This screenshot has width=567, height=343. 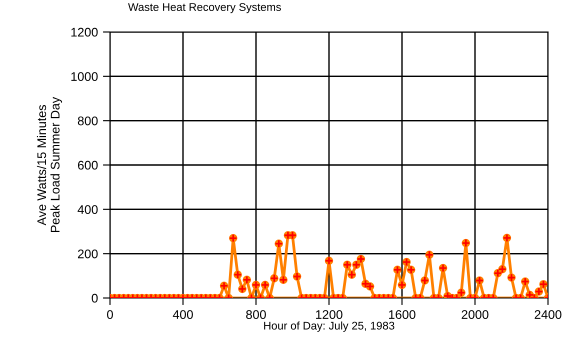 What do you see at coordinates (329, 314) in the screenshot?
I see `x-tick-label: 1200` at bounding box center [329, 314].